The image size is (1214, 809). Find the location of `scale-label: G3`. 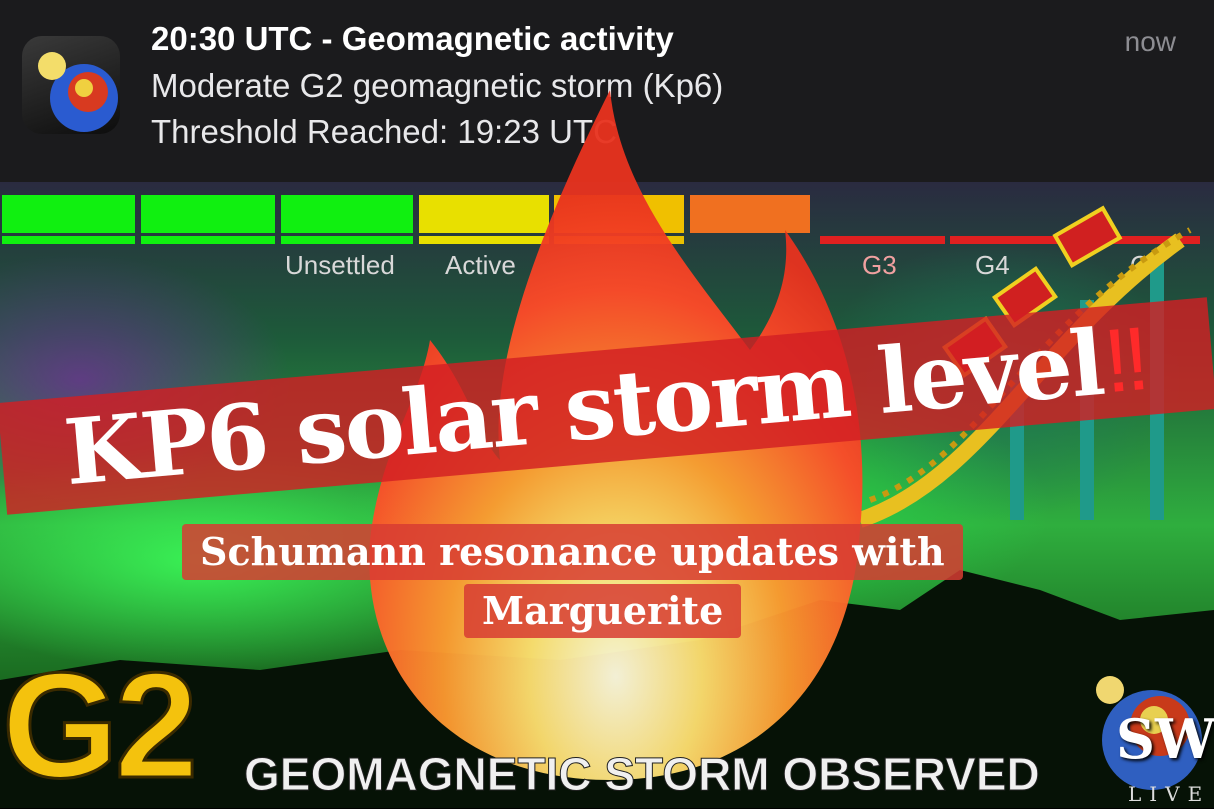

scale-label: G3 is located at coordinates (879, 265).